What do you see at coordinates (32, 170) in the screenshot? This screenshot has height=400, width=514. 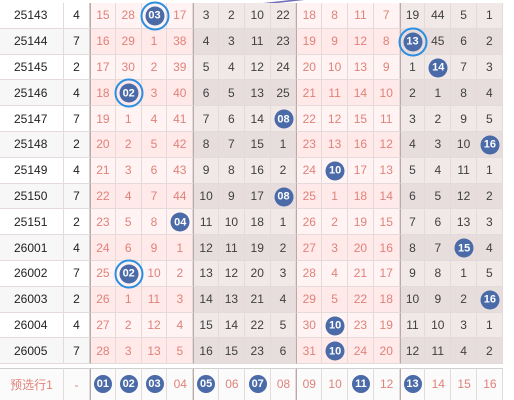 I see `issue-number: 25149` at bounding box center [32, 170].